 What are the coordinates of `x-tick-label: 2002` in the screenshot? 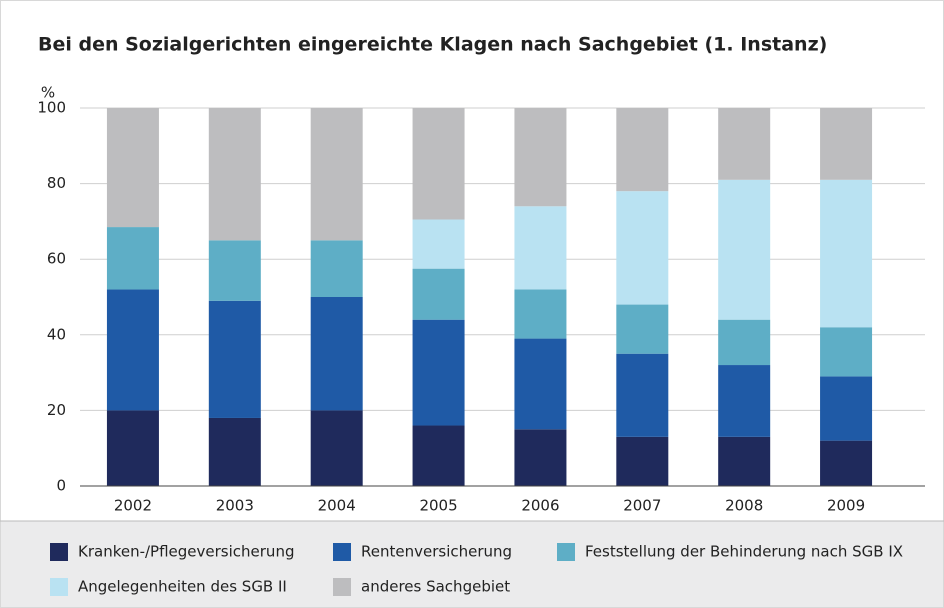 It's located at (133, 506).